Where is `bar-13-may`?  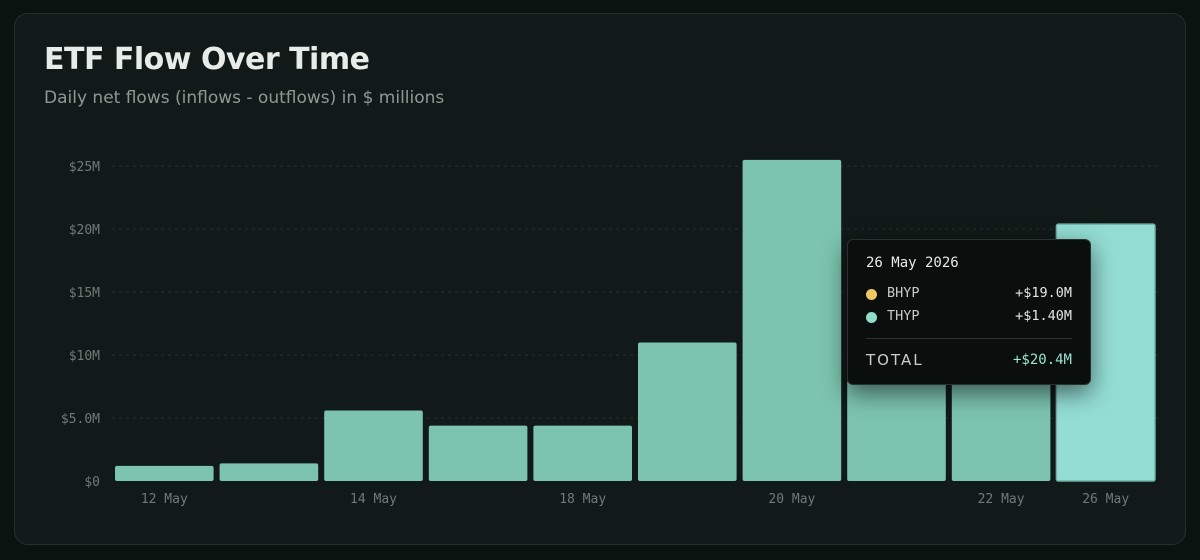
bar-13-may is located at coordinates (269, 472).